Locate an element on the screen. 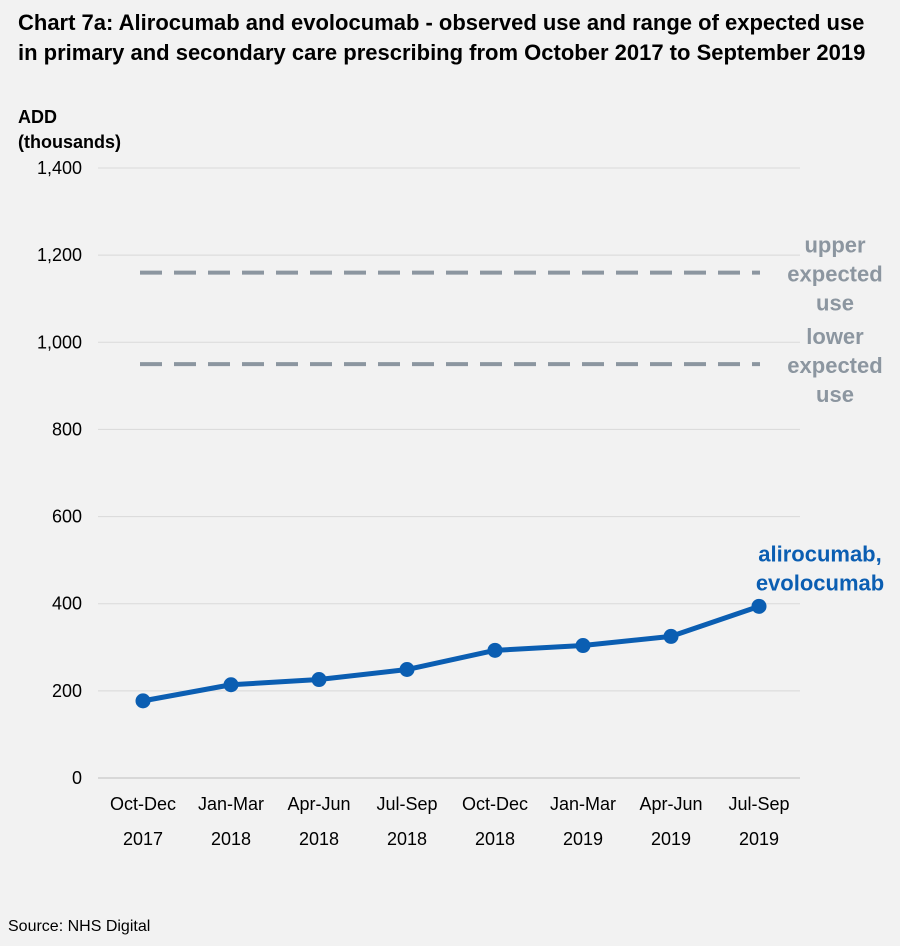  x-tick-label: Oct-Dec 2017 is located at coordinates (143, 821).